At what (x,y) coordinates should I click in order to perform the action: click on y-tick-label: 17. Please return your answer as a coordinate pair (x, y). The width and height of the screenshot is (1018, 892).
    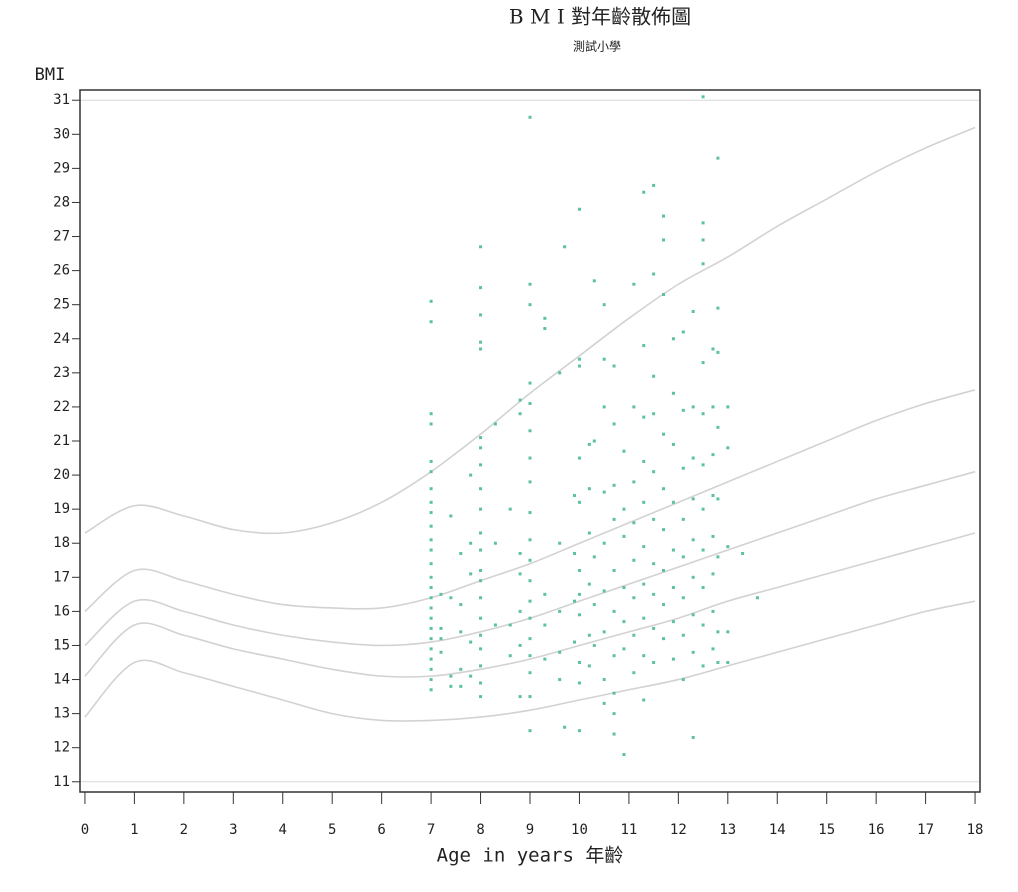
    Looking at the image, I should click on (61, 577).